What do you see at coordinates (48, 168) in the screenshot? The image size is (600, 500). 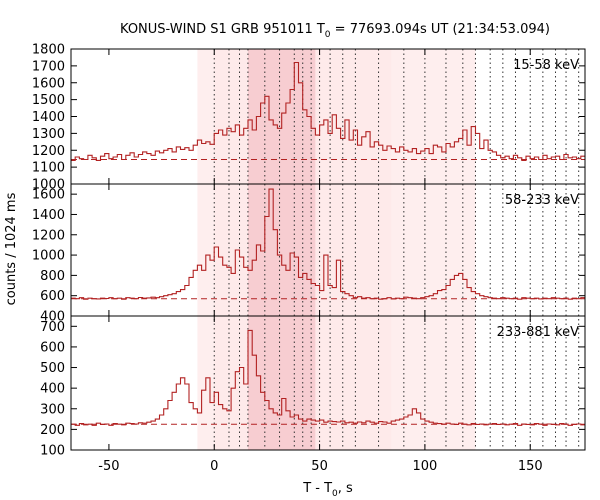 I see `y-tick-label: 1100` at bounding box center [48, 168].